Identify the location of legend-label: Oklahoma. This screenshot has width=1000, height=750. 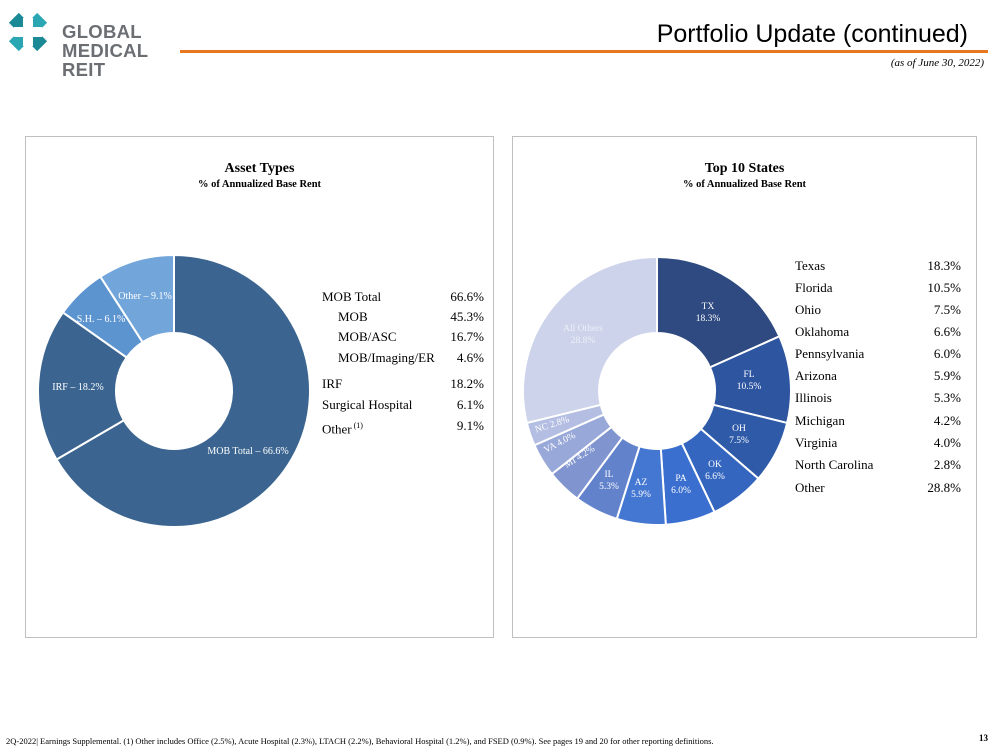
(822, 331).